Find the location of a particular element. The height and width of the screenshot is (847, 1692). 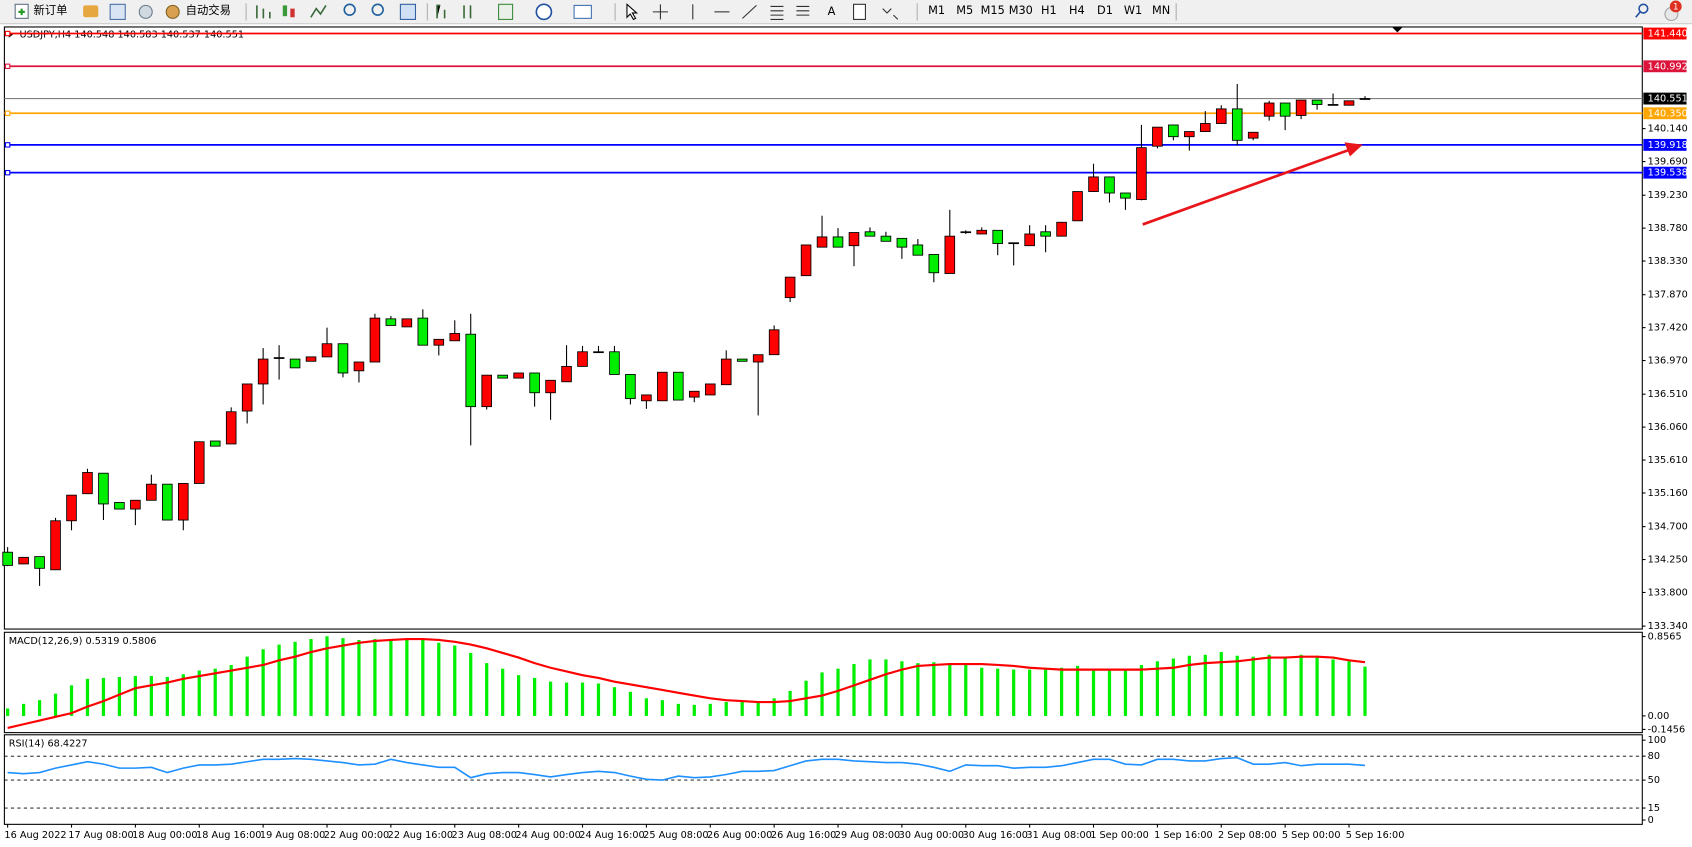

templates-icon is located at coordinates (582, 11).